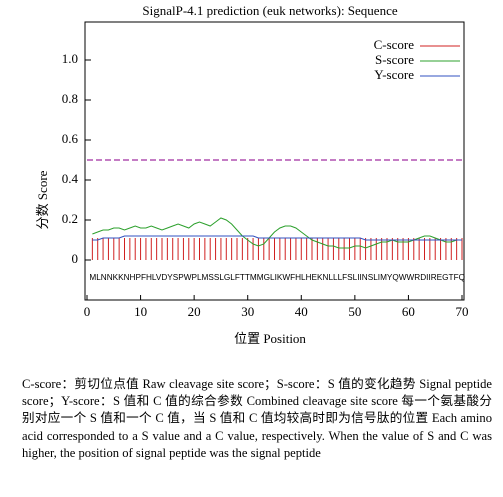 The width and height of the screenshot is (503, 497). Describe the element at coordinates (301, 311) in the screenshot. I see `x-tick-label: 40` at that location.